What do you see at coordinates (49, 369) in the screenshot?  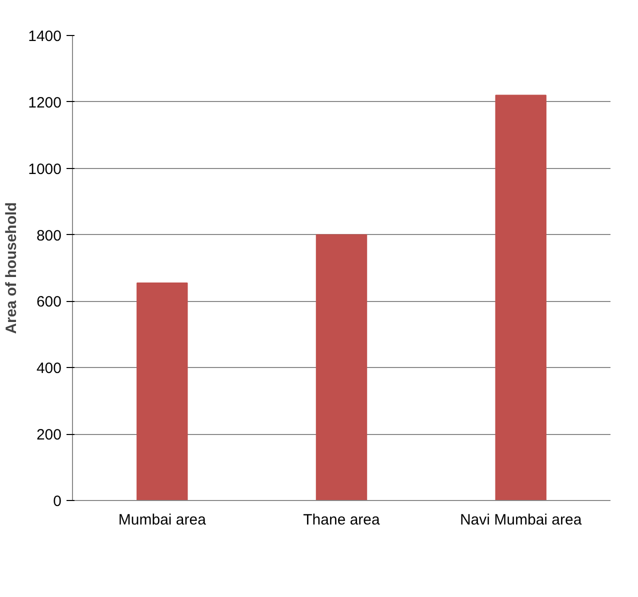 I see `y-tick-label: 400` at bounding box center [49, 369].